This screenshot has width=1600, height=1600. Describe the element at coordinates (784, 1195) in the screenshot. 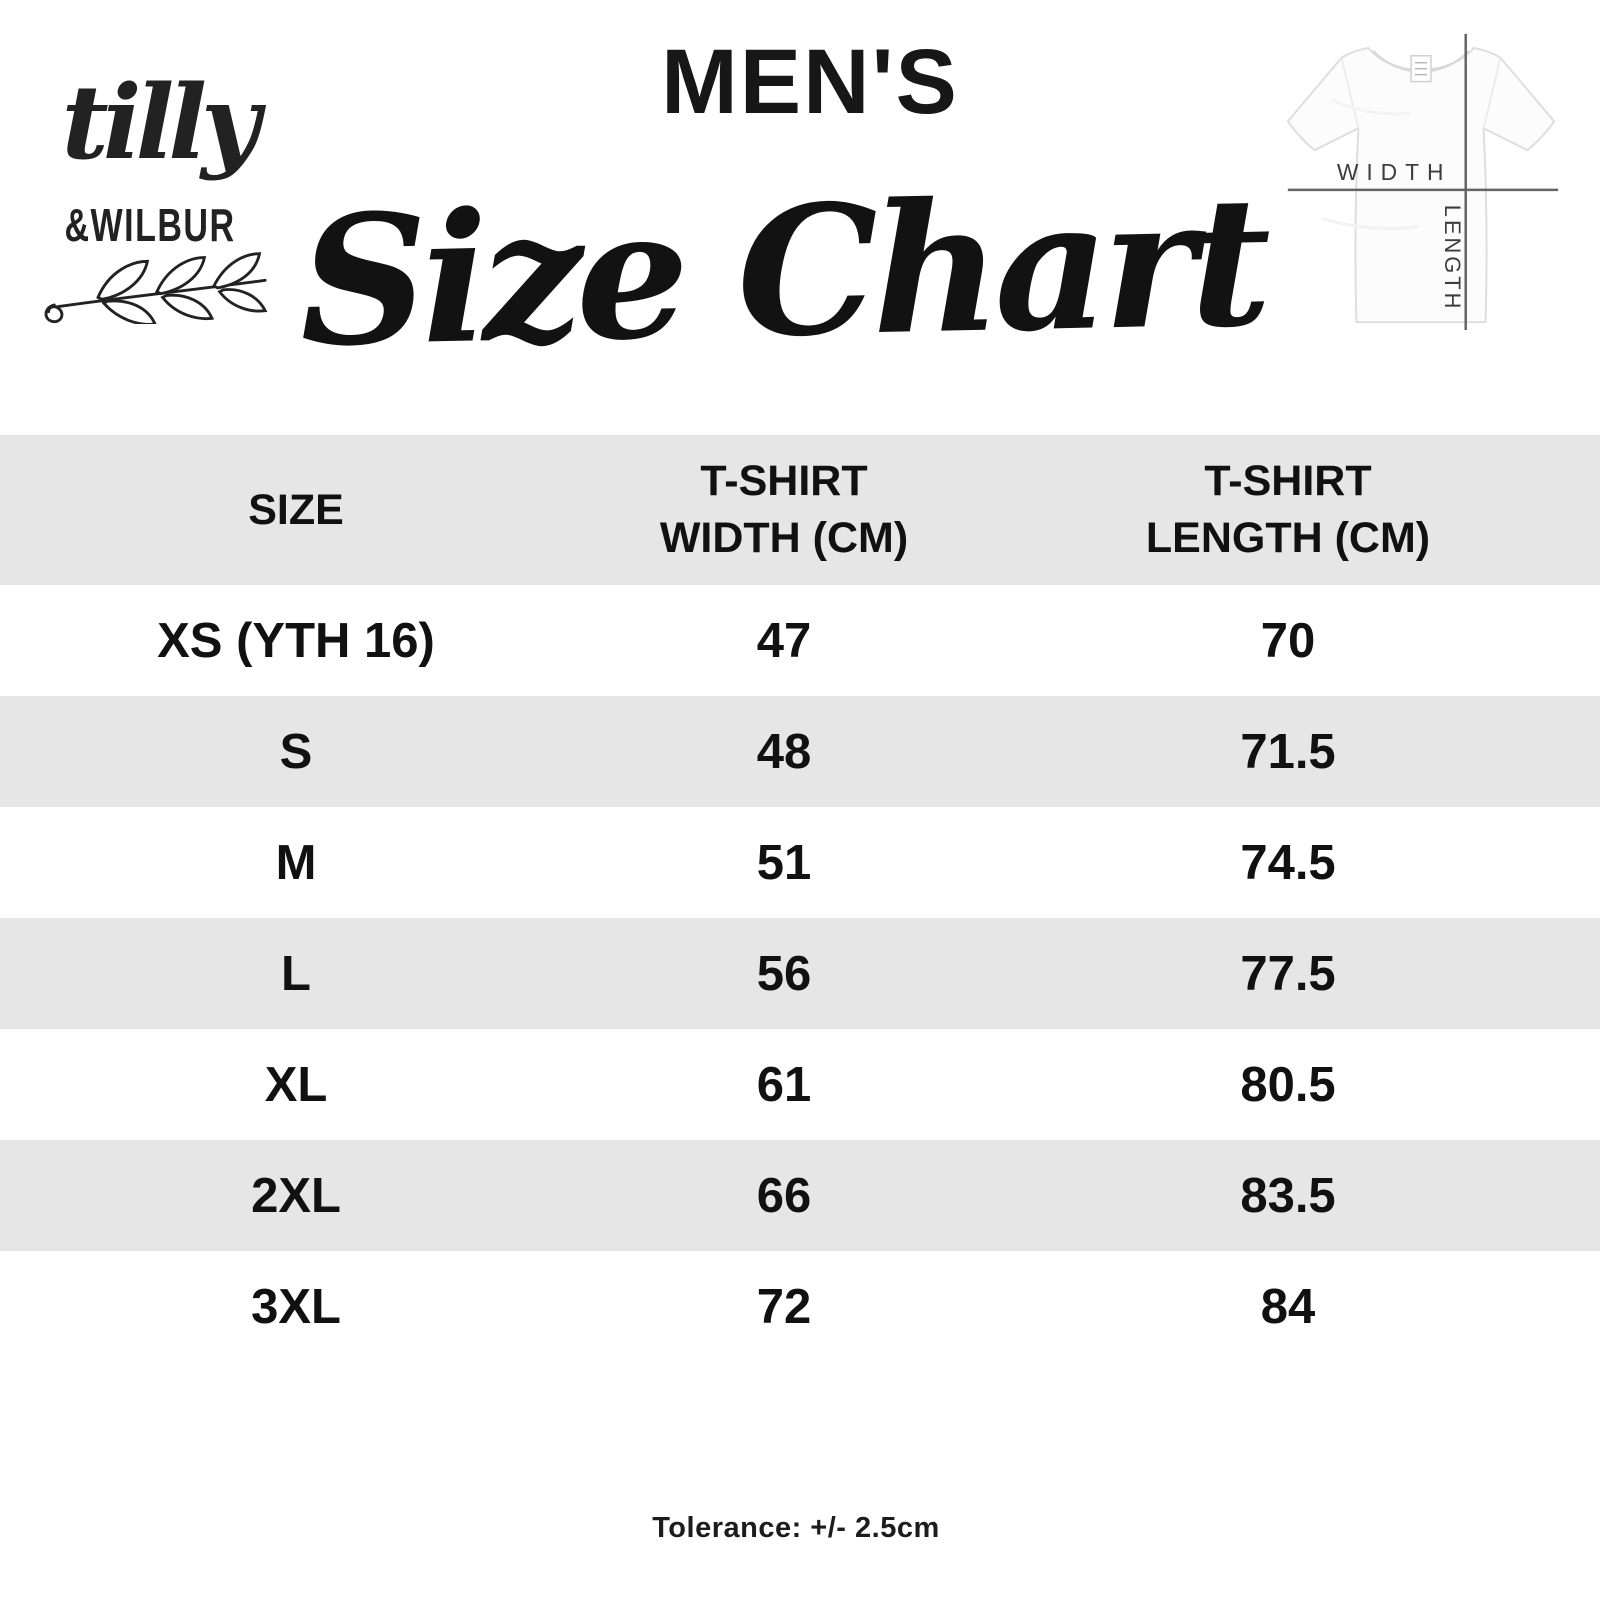

I see `width-value: 66` at that location.